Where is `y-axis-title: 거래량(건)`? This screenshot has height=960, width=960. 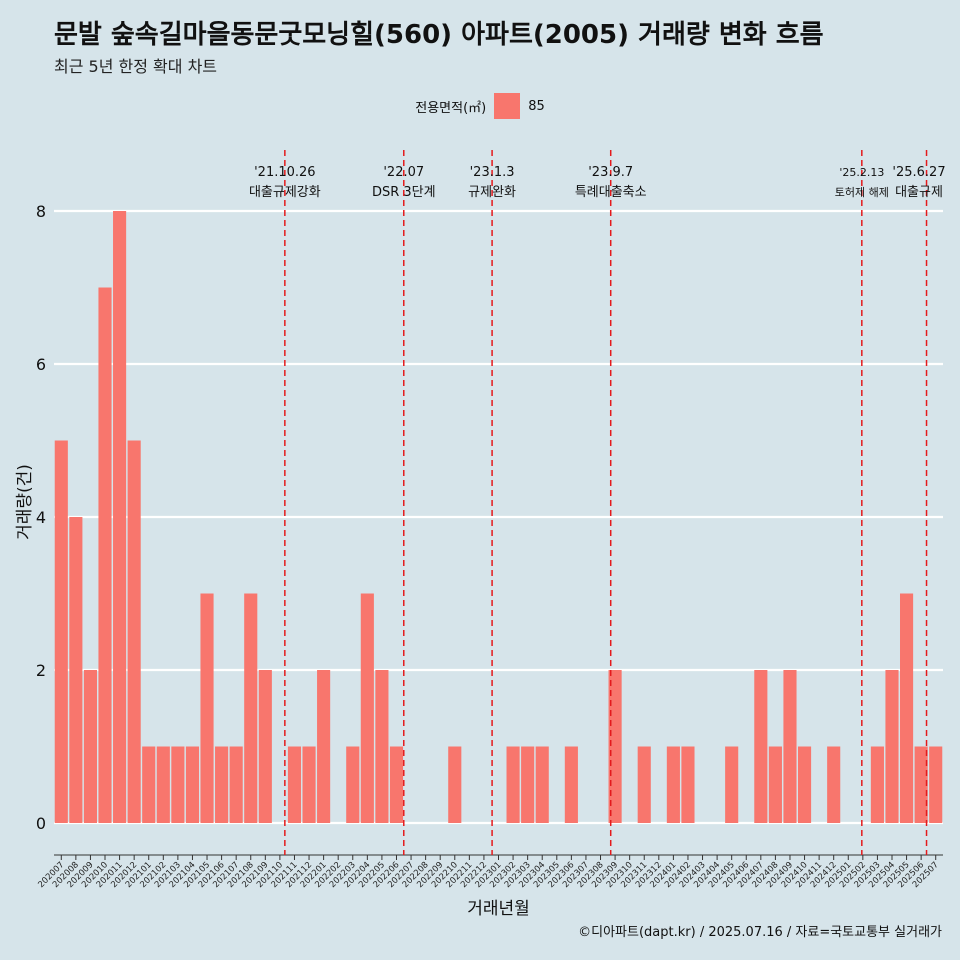
y-axis-title: 거래량(건) is located at coordinates (25, 502).